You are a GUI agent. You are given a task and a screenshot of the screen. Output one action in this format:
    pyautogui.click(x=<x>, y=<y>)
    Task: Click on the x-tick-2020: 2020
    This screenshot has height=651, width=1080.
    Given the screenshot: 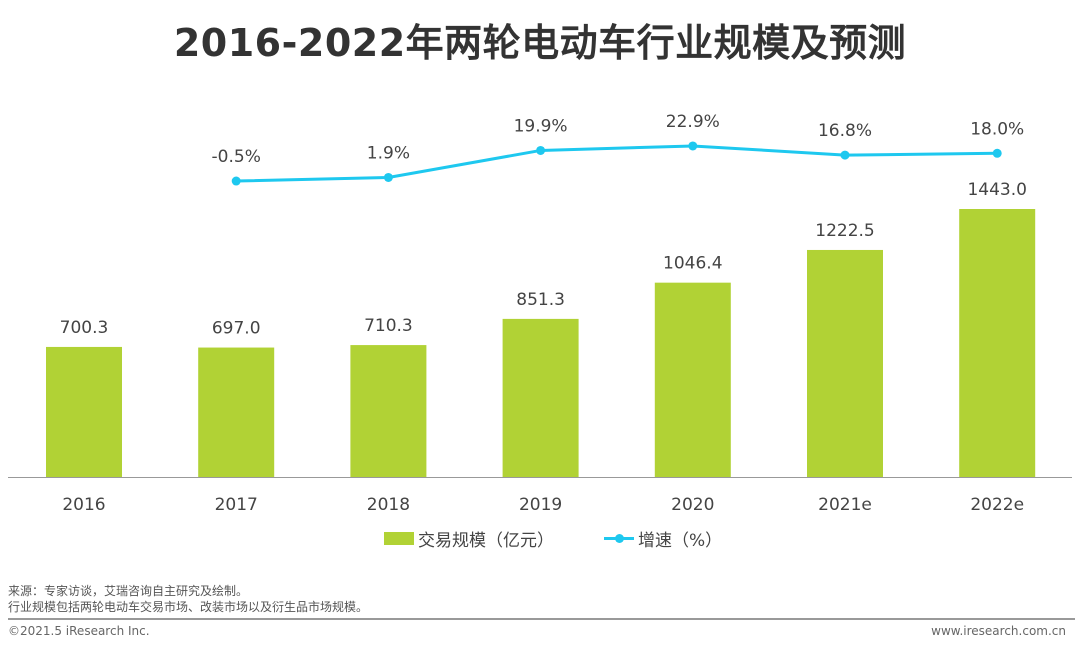 What is the action you would take?
    pyautogui.click(x=692, y=505)
    